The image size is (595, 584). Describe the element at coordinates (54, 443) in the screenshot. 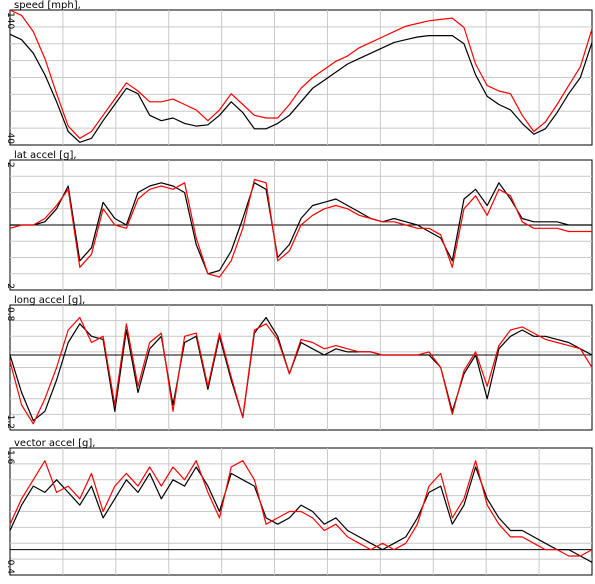

I see `panel-title: vector accel [g],` at that location.